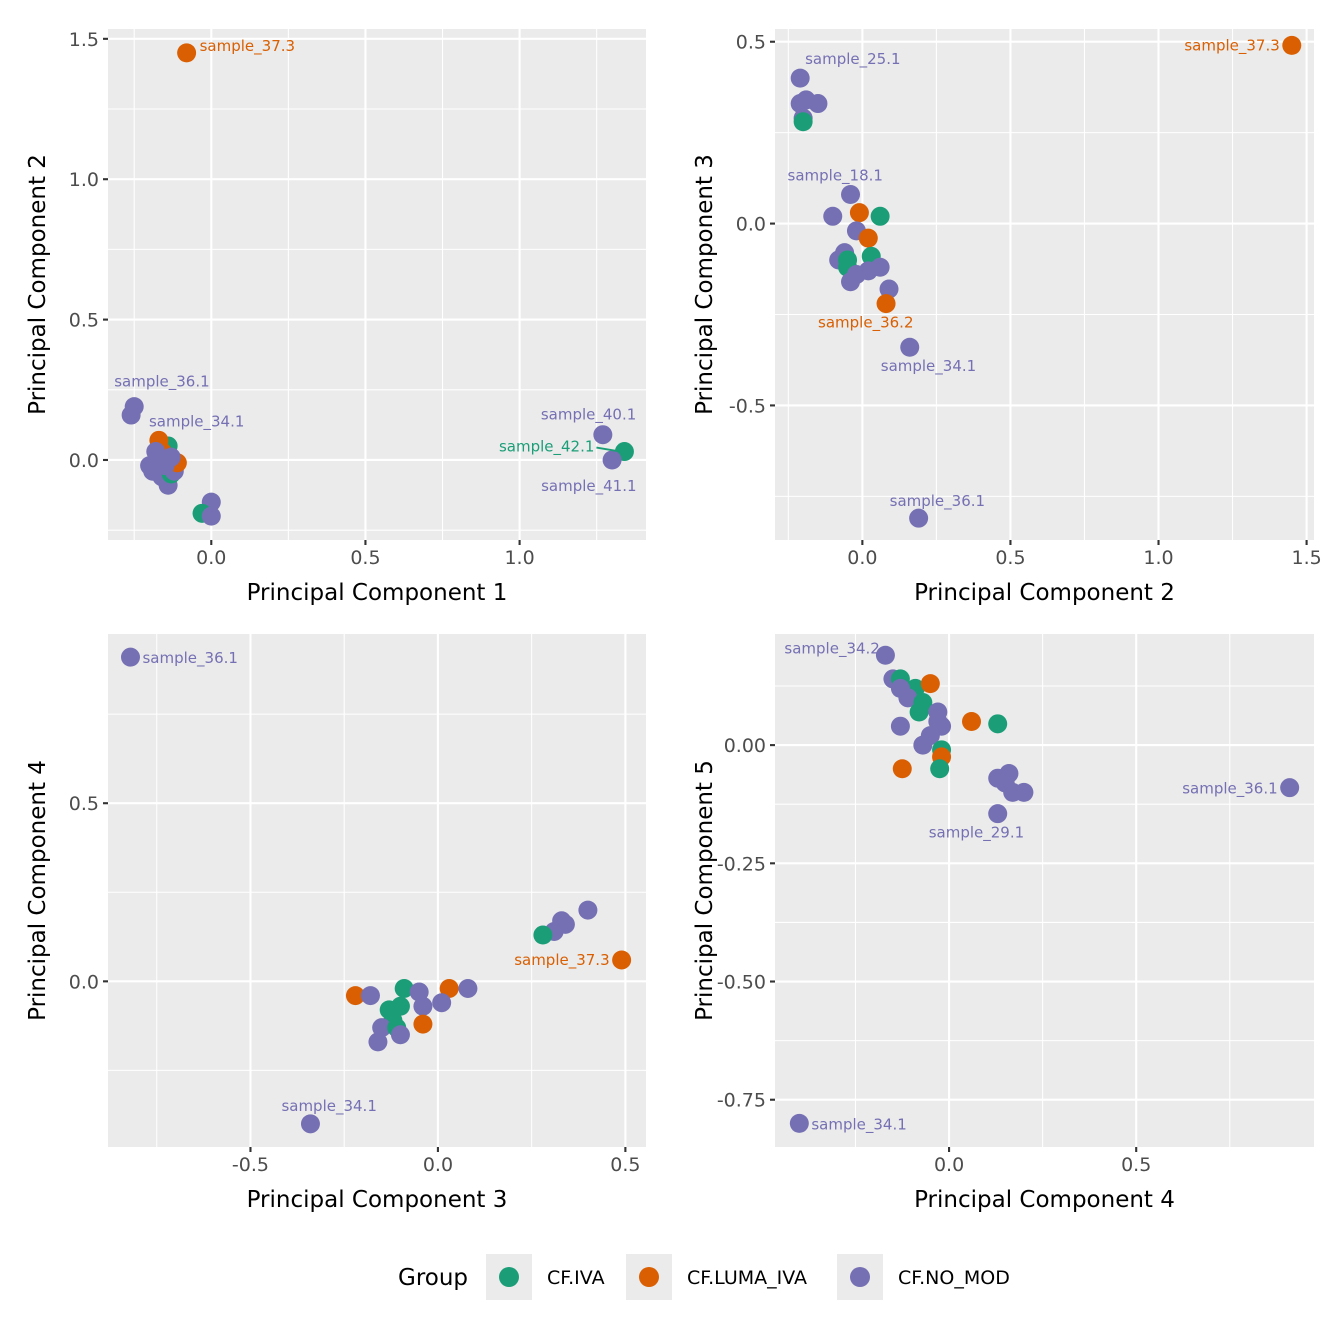 This screenshot has height=1344, width=1344. What do you see at coordinates (747, 1278) in the screenshot?
I see `legend-label-cf-luma-iva: CF.LUMA_IVA` at bounding box center [747, 1278].